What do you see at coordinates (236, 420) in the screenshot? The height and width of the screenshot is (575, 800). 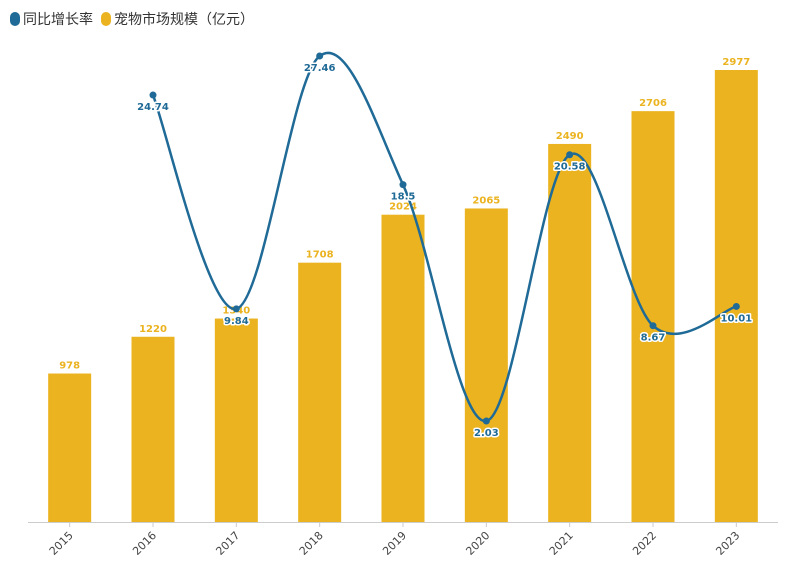 I see `bar-2017` at bounding box center [236, 420].